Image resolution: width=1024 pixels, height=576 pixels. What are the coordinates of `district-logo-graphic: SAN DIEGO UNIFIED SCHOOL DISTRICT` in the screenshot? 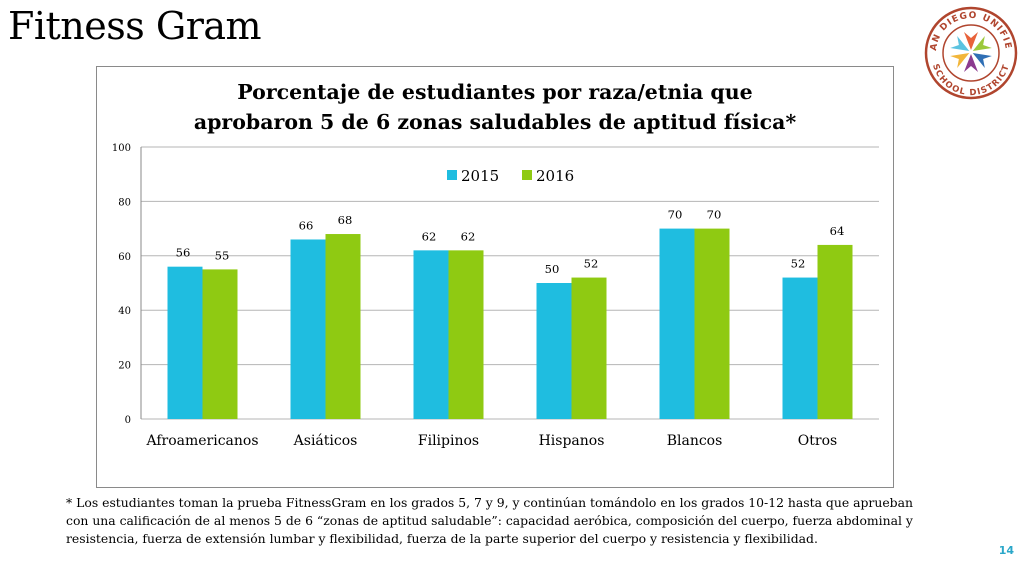 It's located at (966, 50).